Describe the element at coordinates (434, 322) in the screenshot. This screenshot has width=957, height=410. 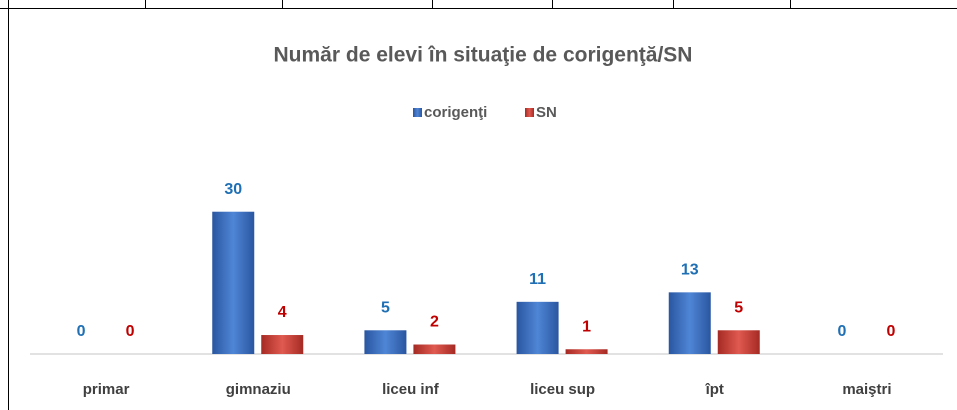
I see `value-label: 2` at that location.